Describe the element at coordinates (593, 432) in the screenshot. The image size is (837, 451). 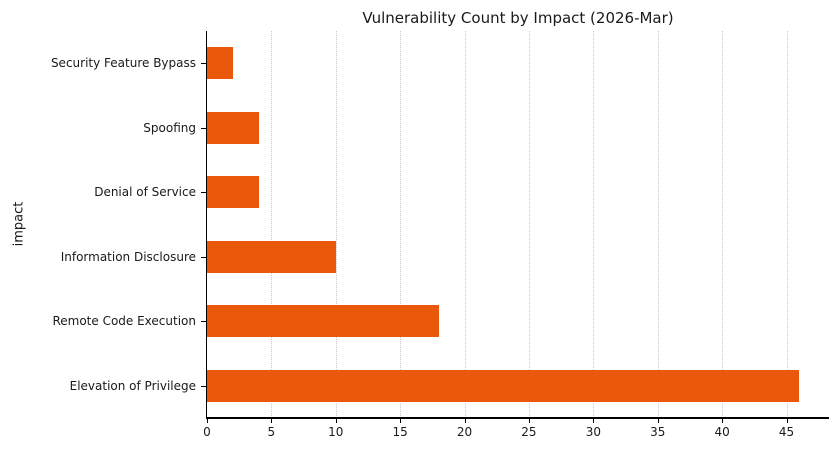
I see `x-tick-label-30: 30` at that location.